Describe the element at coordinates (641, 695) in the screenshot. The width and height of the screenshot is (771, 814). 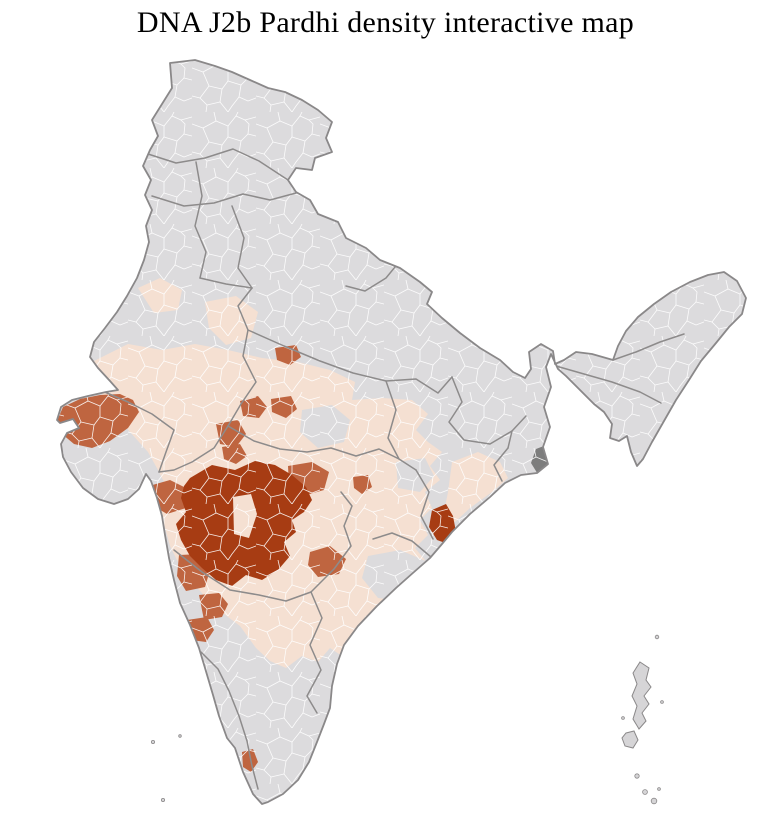
I see `andaman-island-north` at that location.